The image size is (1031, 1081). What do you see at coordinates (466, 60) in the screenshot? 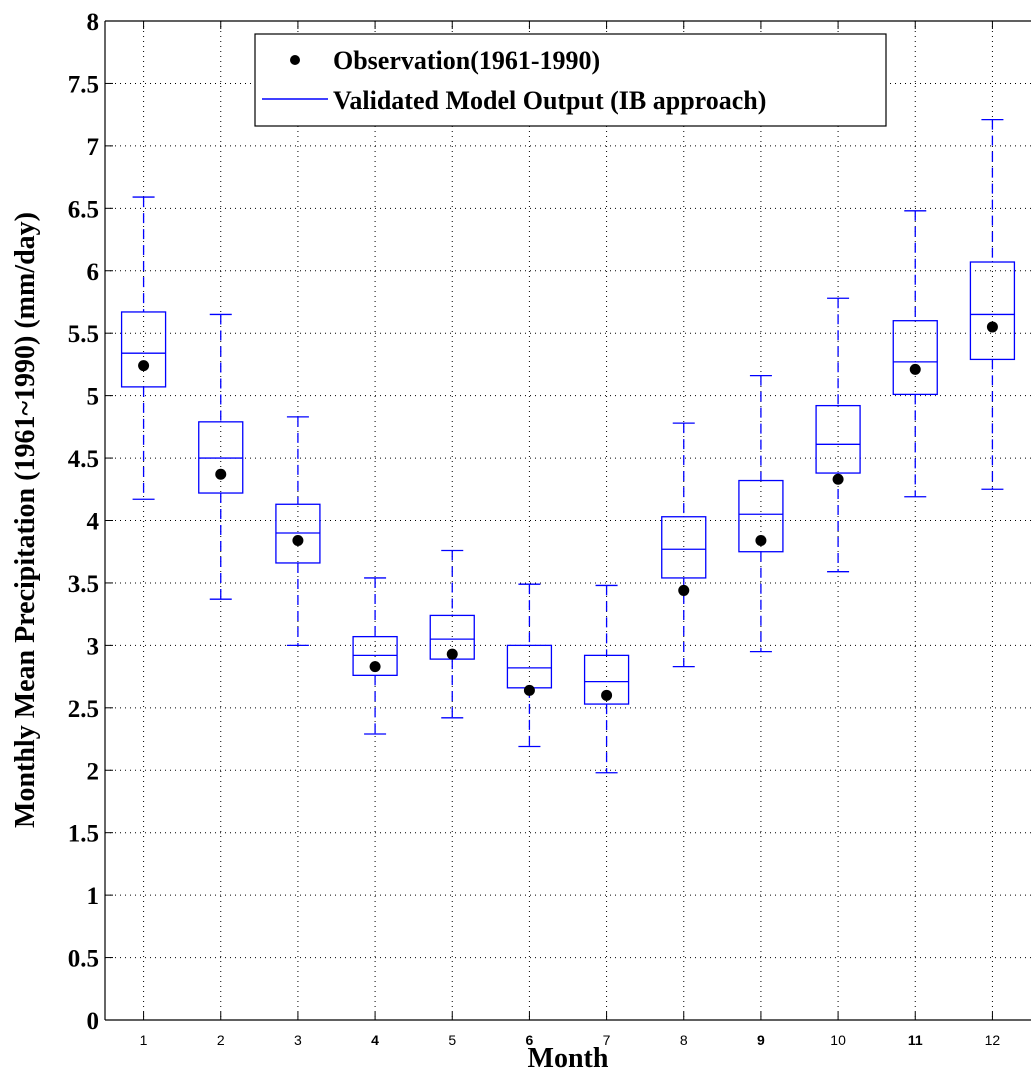
I see `legend-observation-label: Observation(1961-1990)` at bounding box center [466, 60].